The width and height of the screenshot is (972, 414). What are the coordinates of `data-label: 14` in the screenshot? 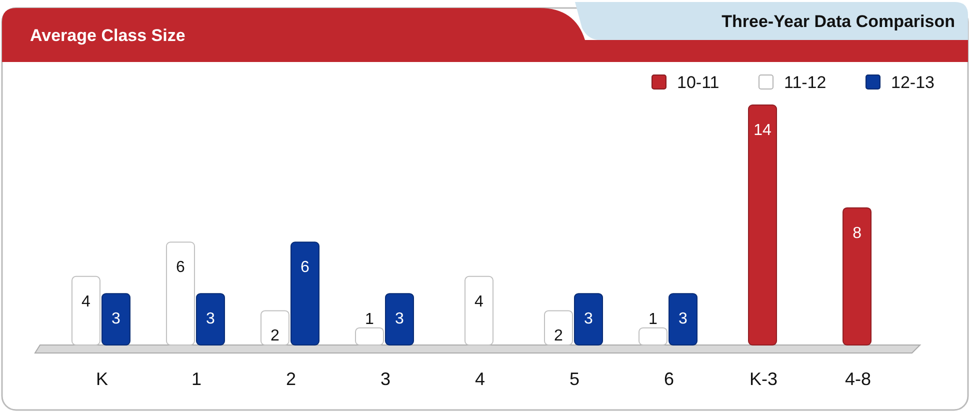 It's located at (763, 130).